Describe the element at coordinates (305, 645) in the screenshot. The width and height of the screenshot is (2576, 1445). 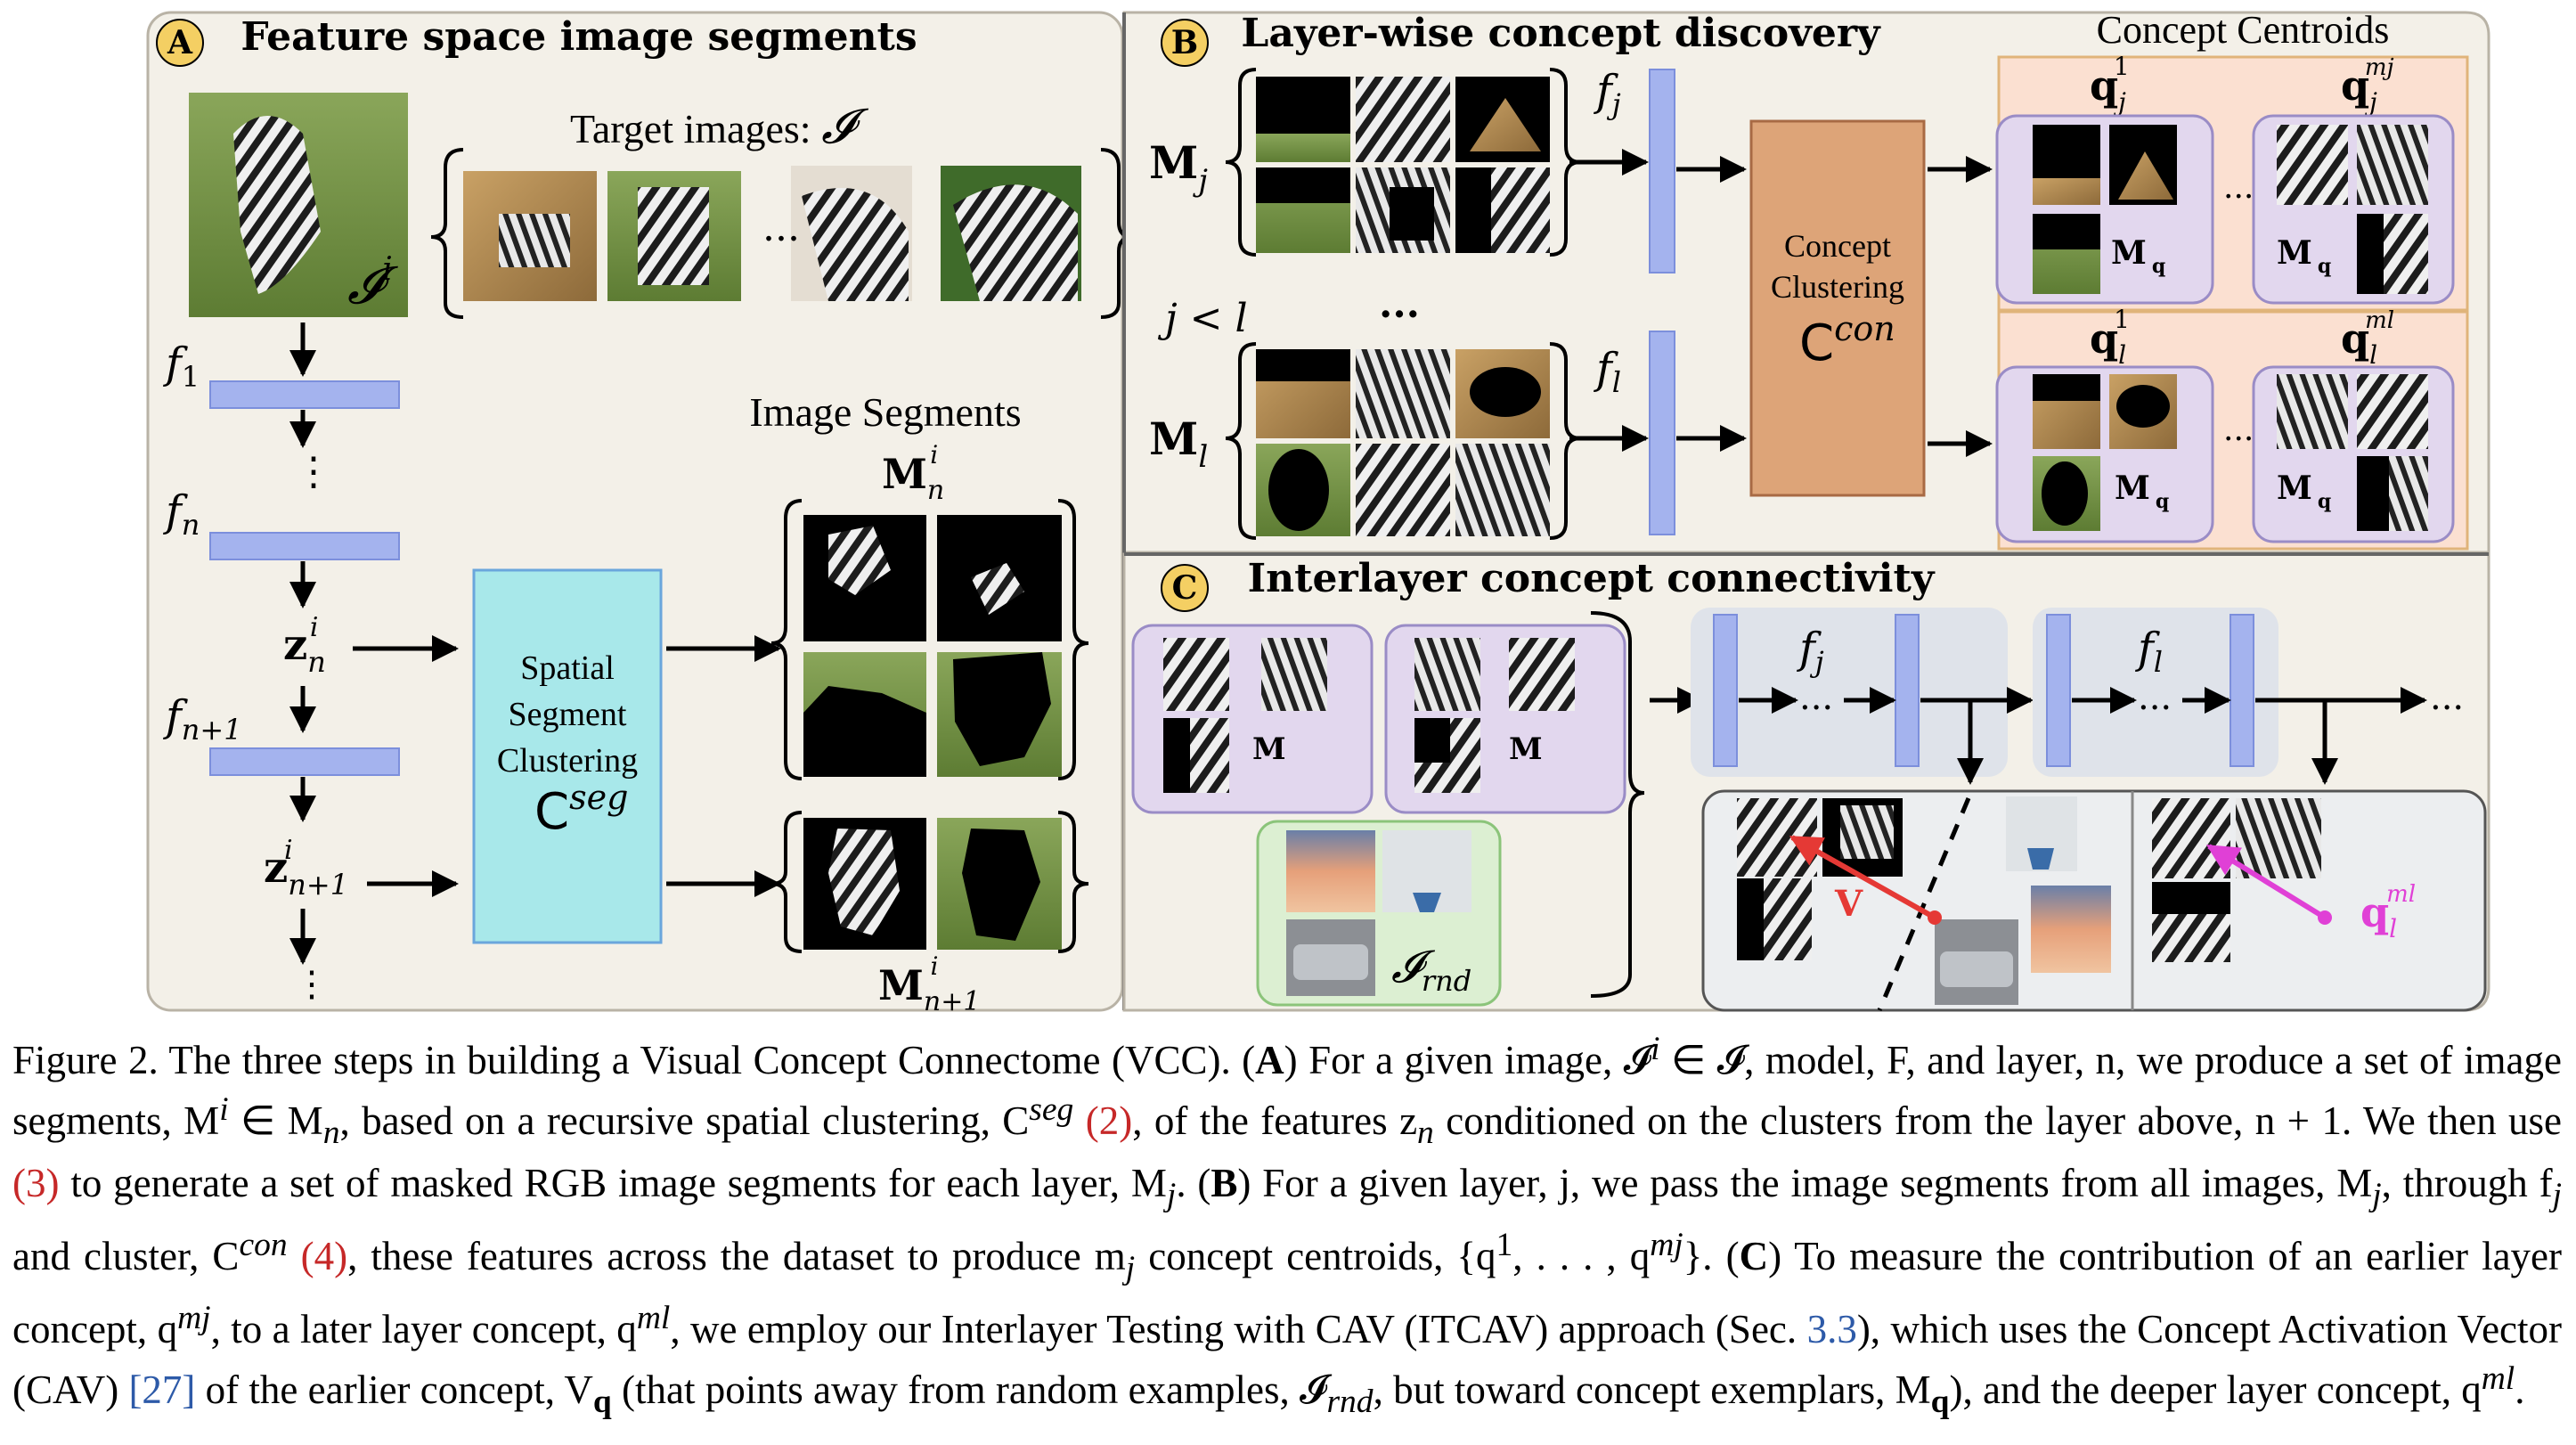
I see `z-n-label: zni` at that location.